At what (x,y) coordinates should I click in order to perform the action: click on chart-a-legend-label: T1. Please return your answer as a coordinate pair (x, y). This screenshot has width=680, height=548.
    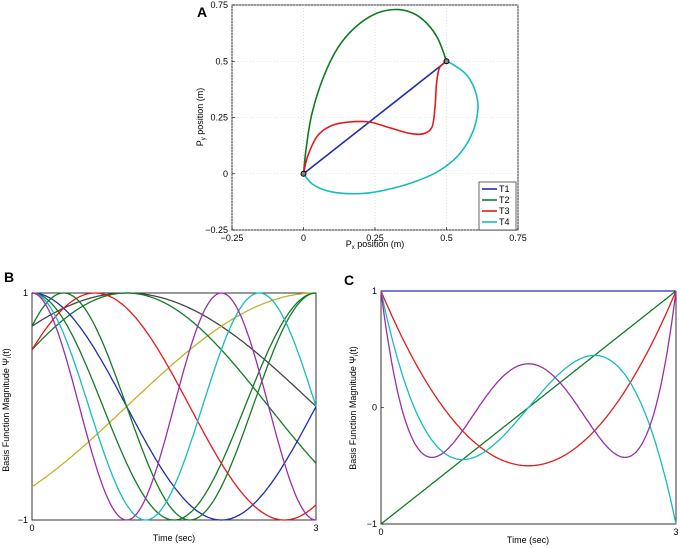
    Looking at the image, I should click on (504, 189).